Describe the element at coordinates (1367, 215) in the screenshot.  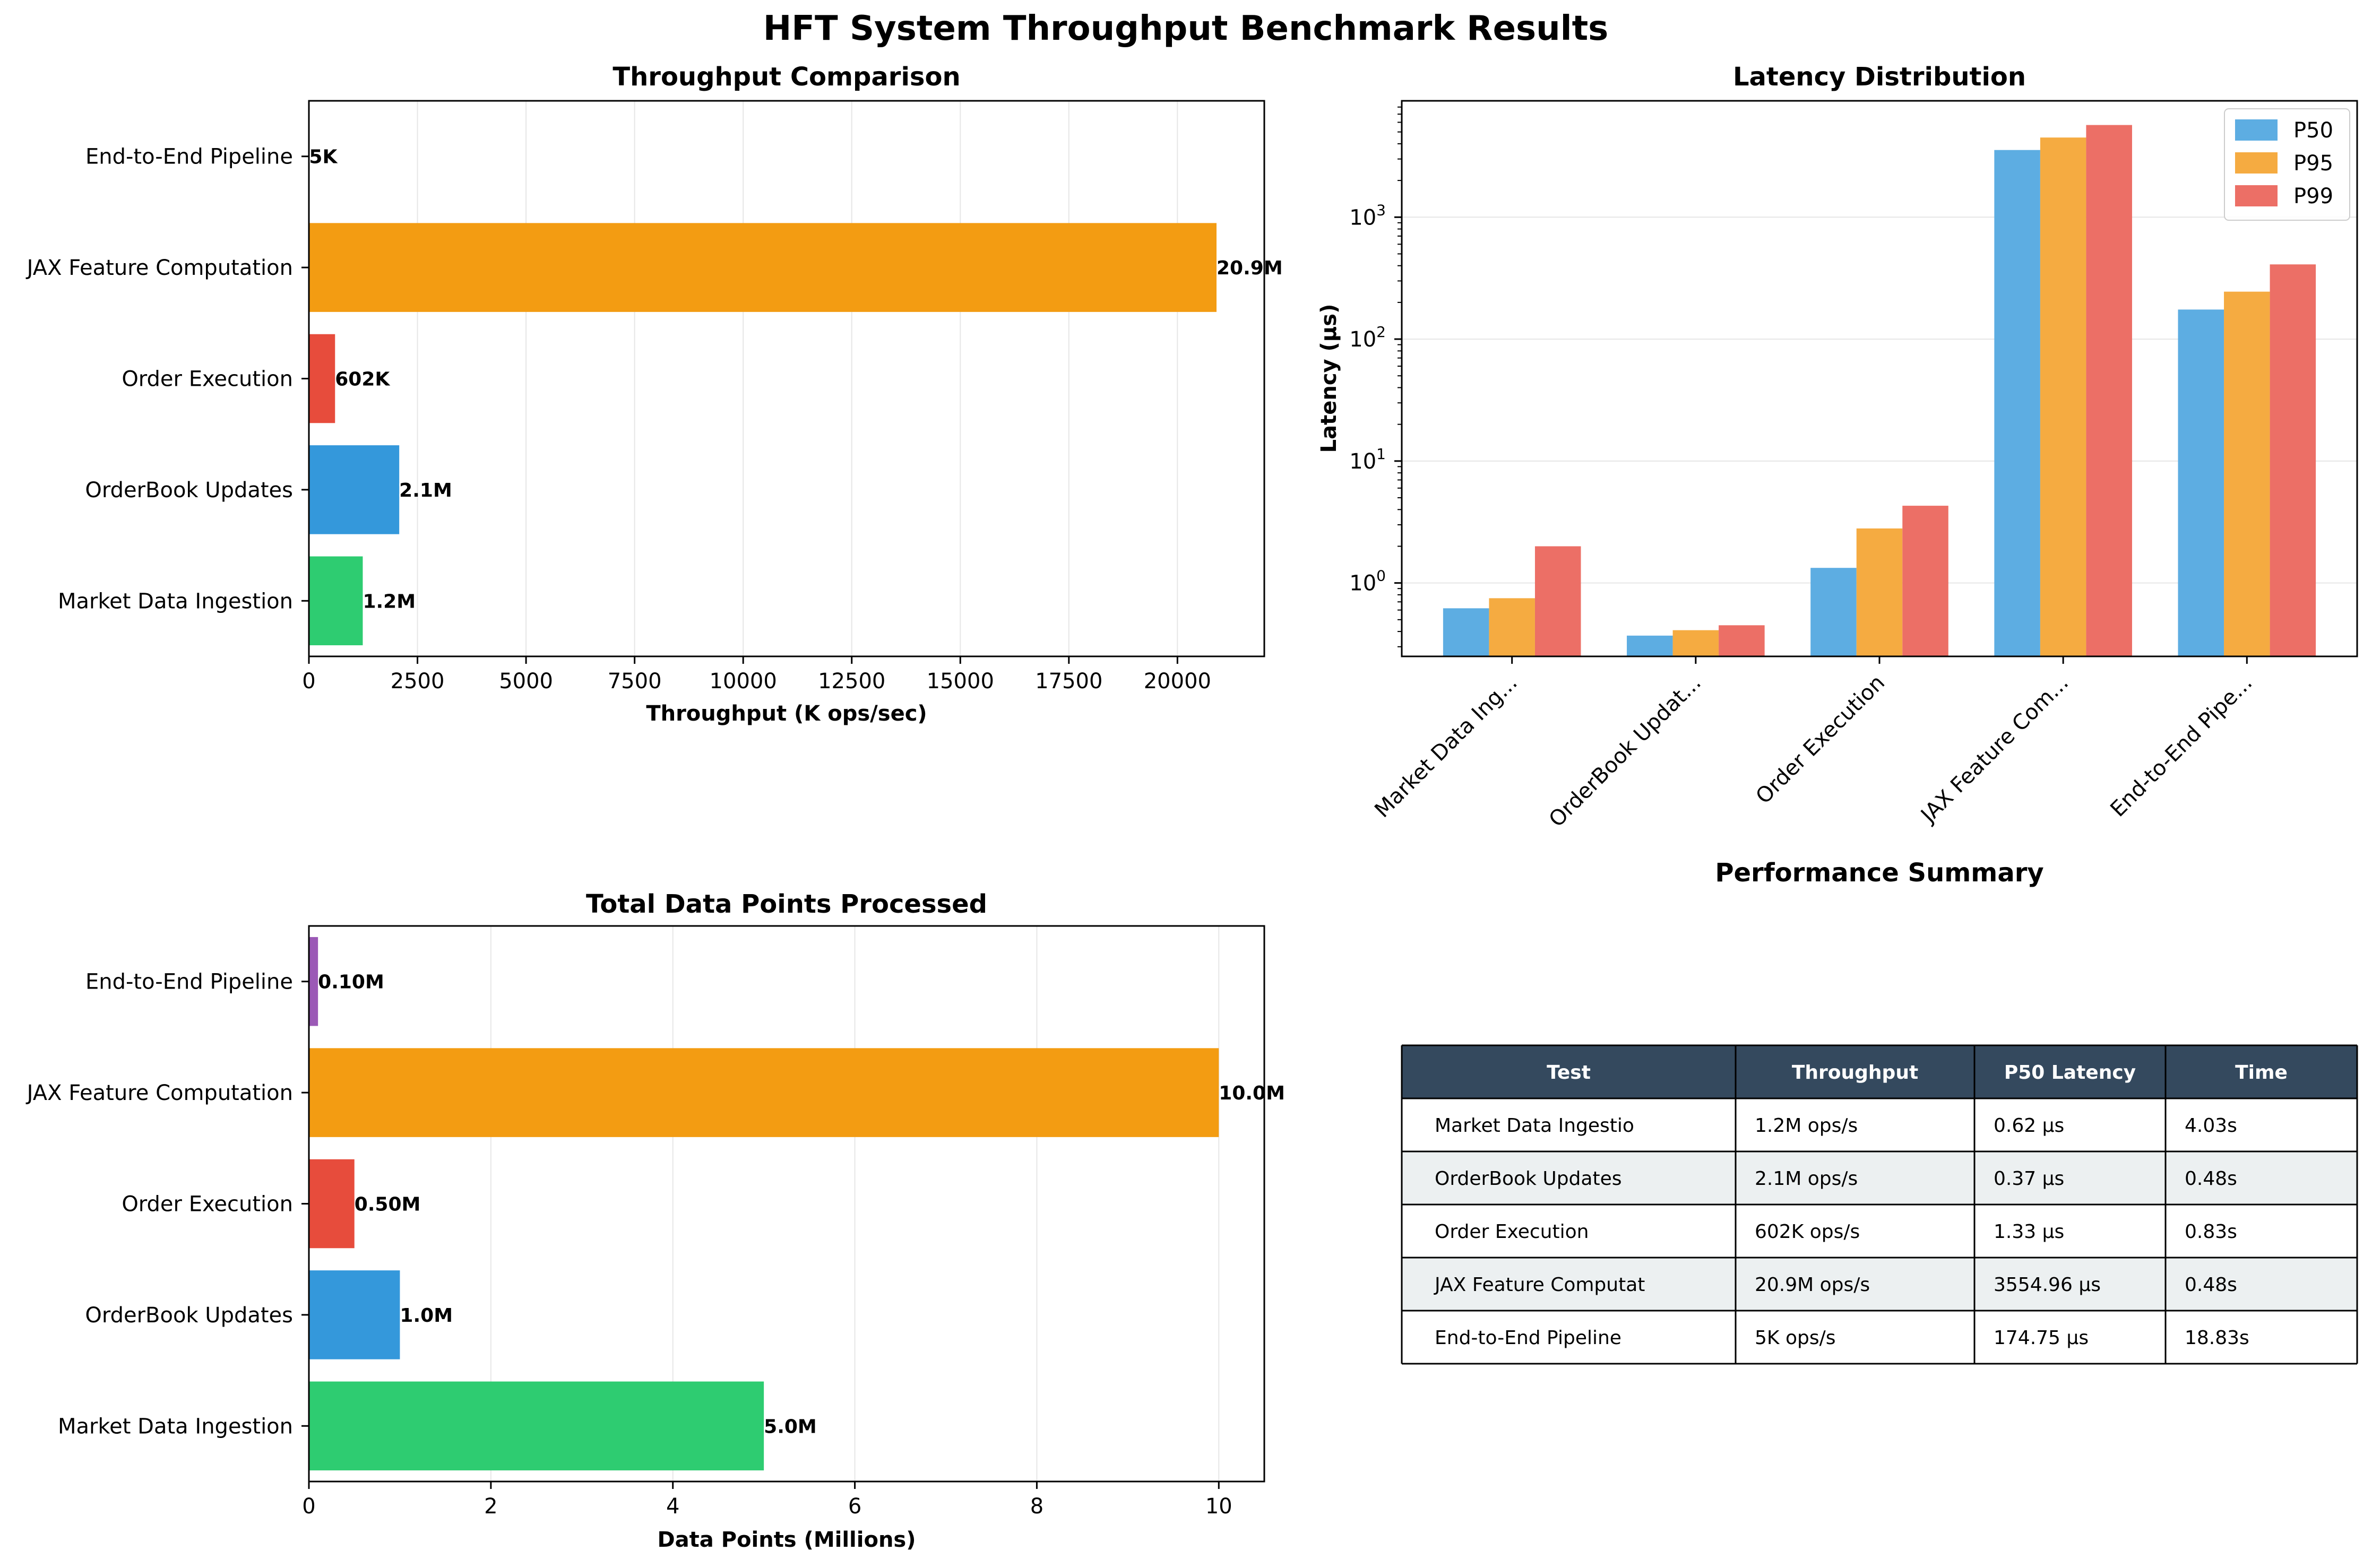
I see `latency-y-tick-label: 10³` at that location.